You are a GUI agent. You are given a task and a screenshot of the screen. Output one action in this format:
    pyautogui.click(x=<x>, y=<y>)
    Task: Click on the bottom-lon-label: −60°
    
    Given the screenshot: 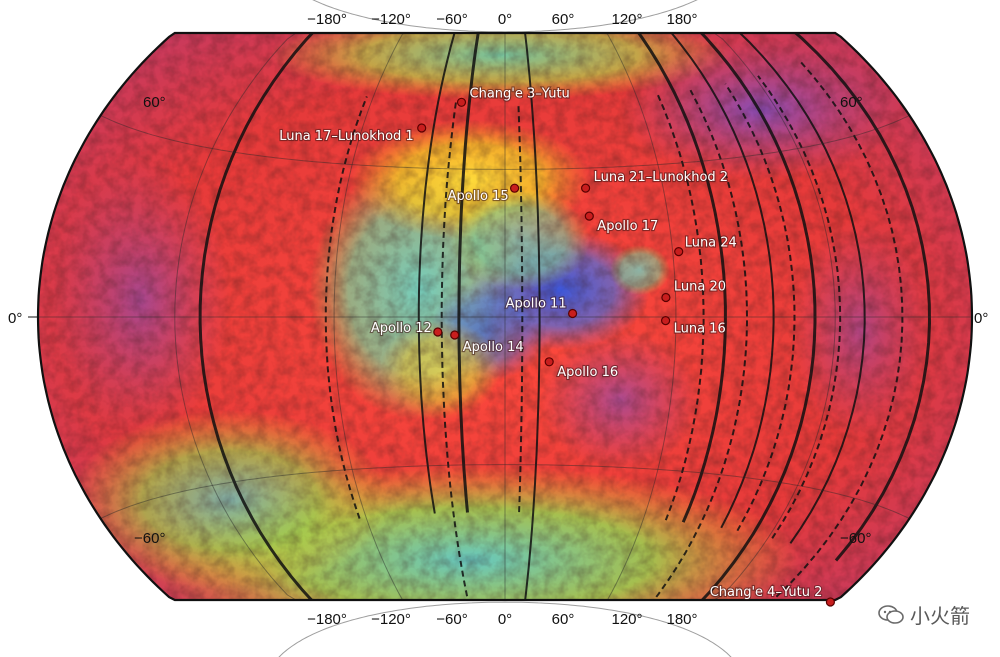 What is the action you would take?
    pyautogui.click(x=451, y=619)
    